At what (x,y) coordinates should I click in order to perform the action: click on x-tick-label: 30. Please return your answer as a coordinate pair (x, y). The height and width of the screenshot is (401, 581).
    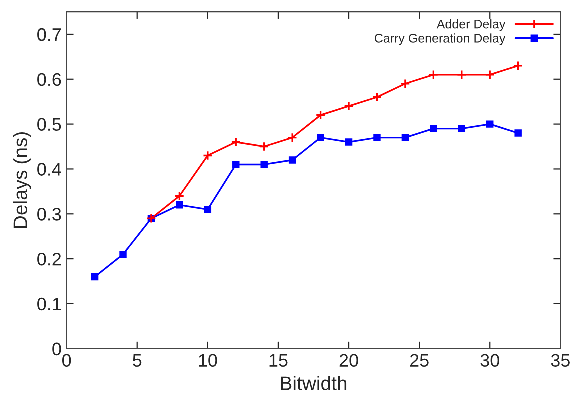
    Looking at the image, I should click on (490, 360).